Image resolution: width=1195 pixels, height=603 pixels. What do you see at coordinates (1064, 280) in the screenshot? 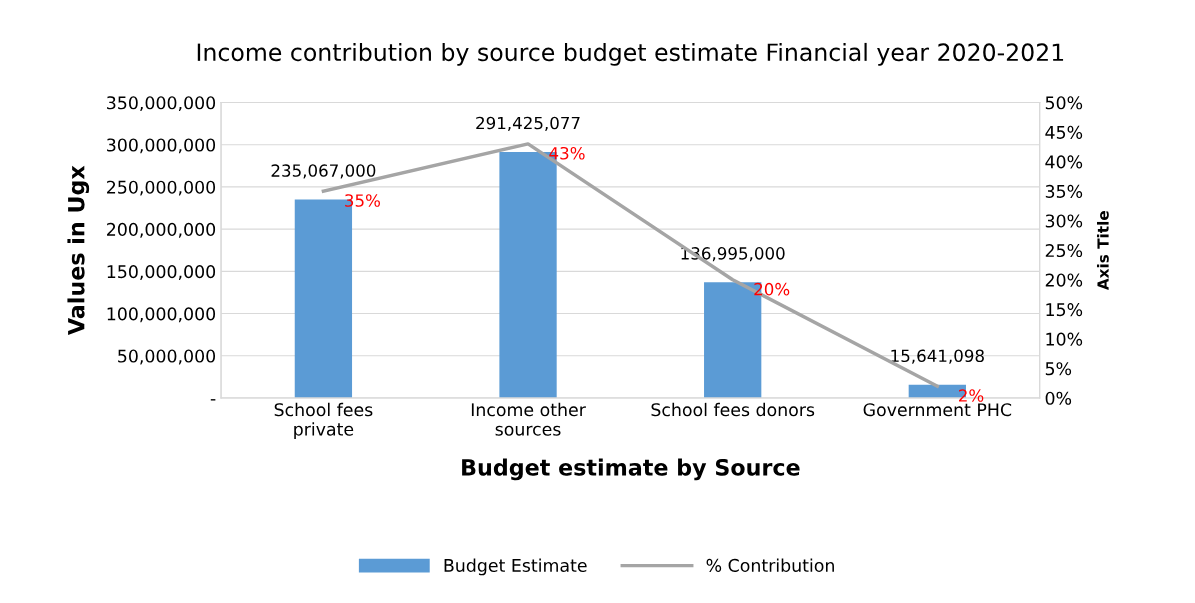
I see `y2-tick-label: 20%` at bounding box center [1064, 280].